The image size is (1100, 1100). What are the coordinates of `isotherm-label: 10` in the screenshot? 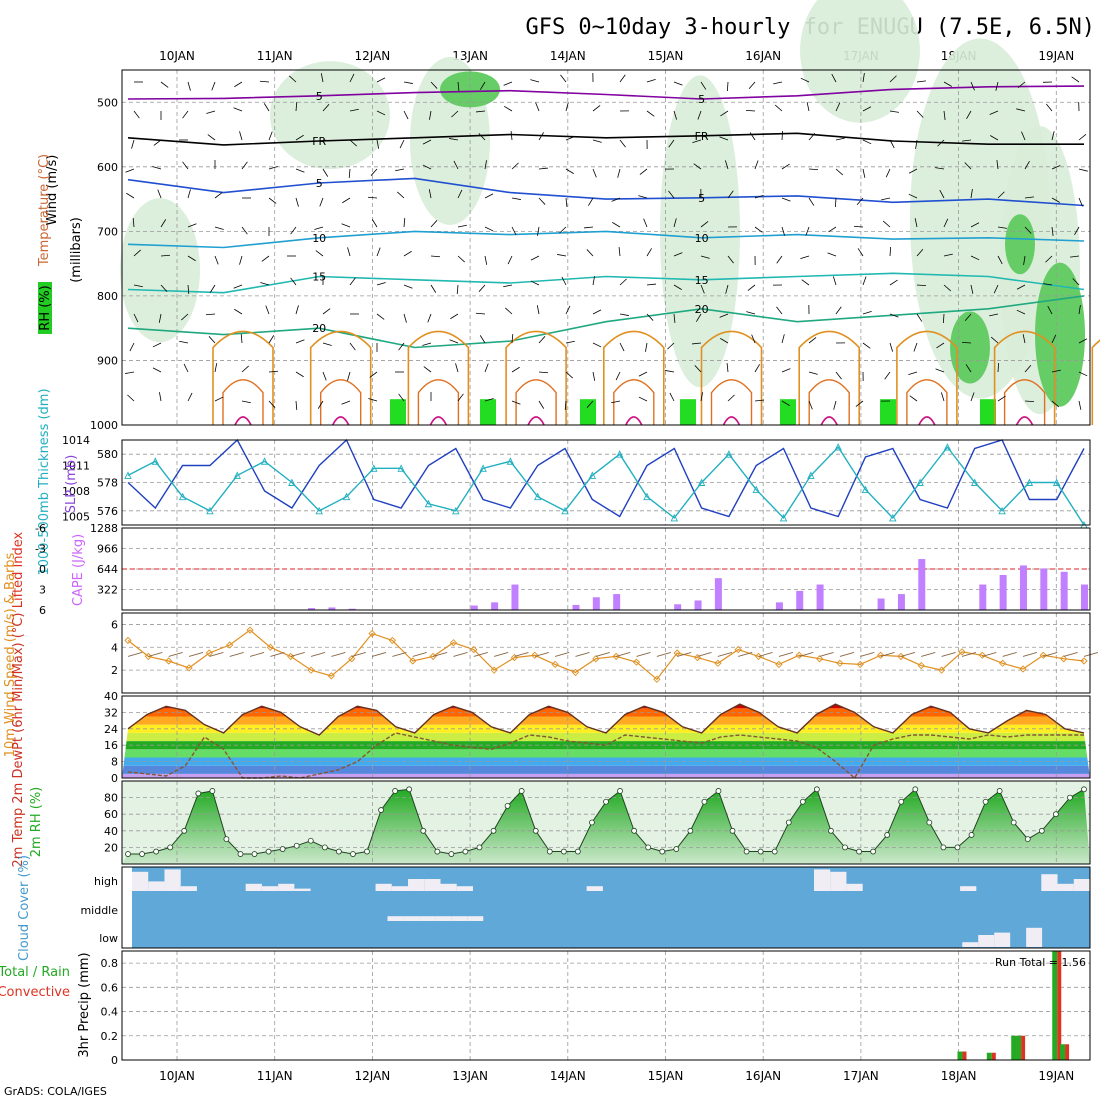 It's located at (702, 238).